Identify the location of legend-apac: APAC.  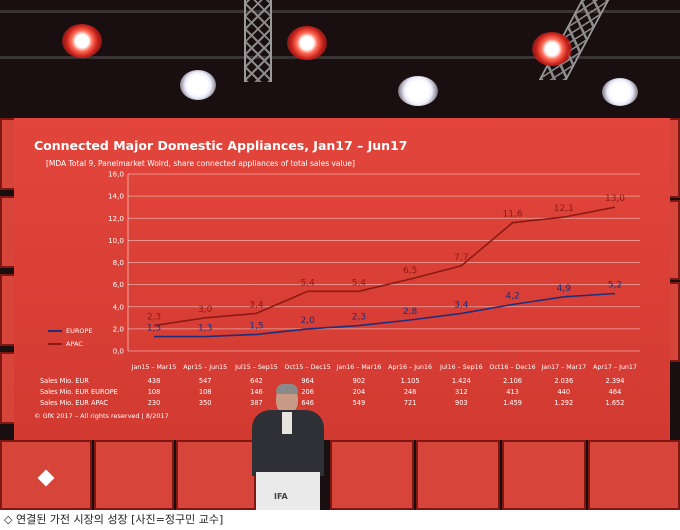
(65, 344).